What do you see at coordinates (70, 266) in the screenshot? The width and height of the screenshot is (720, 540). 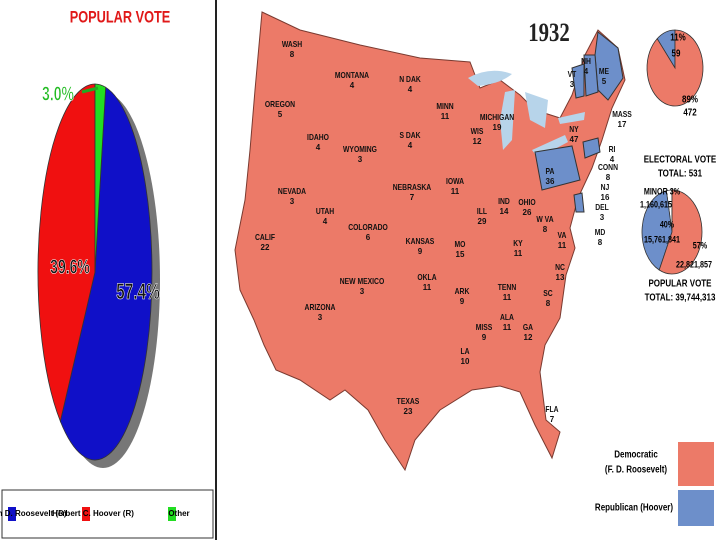 I see `value-label: 39.6%` at bounding box center [70, 266].